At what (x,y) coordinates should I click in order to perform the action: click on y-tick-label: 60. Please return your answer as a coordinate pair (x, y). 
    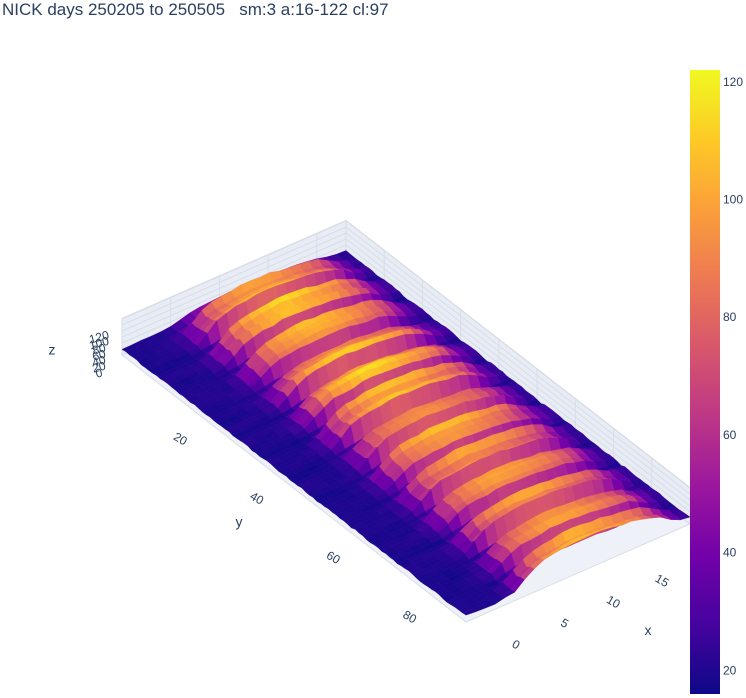
    Looking at the image, I should click on (333, 557).